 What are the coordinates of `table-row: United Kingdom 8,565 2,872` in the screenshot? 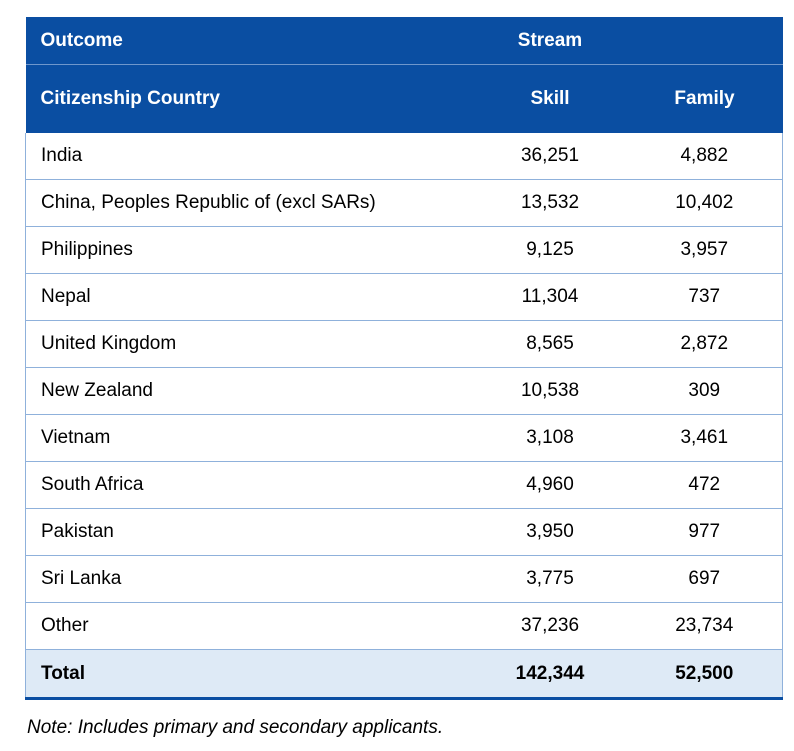 It's located at (404, 344).